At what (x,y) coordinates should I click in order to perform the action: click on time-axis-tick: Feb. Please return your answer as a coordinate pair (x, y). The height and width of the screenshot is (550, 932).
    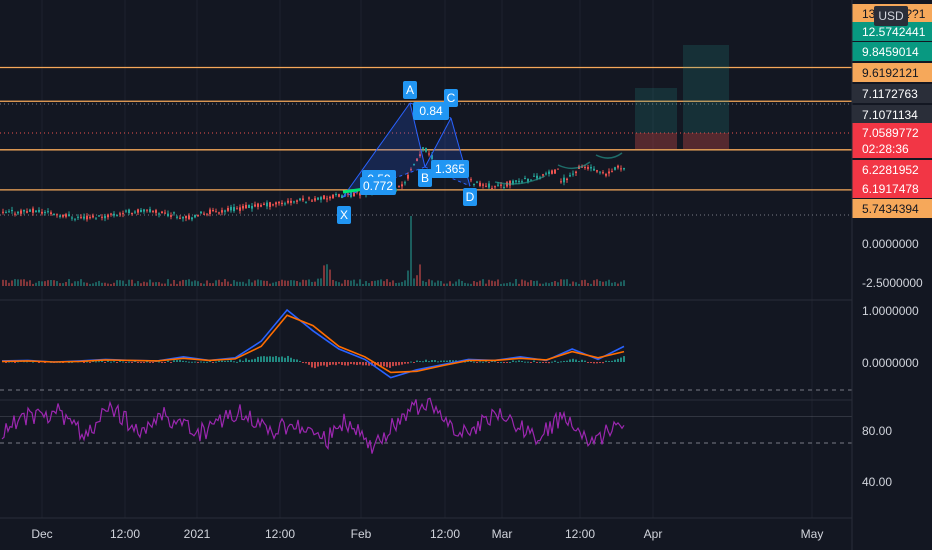
    Looking at the image, I should click on (361, 534).